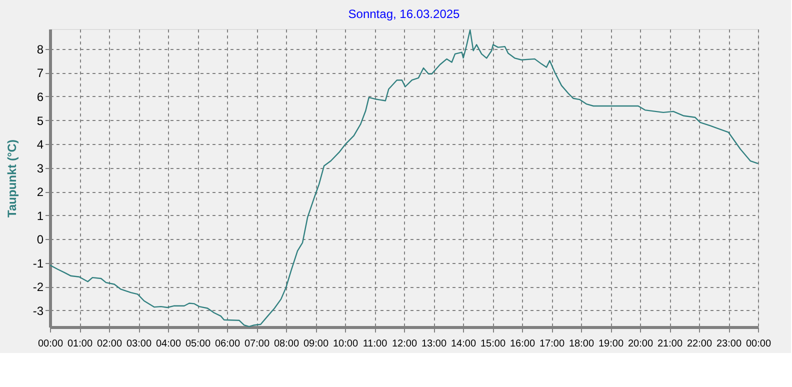 This screenshot has height=387, width=792. What do you see at coordinates (198, 344) in the screenshot?
I see `x-tick-label: 05:00` at bounding box center [198, 344].